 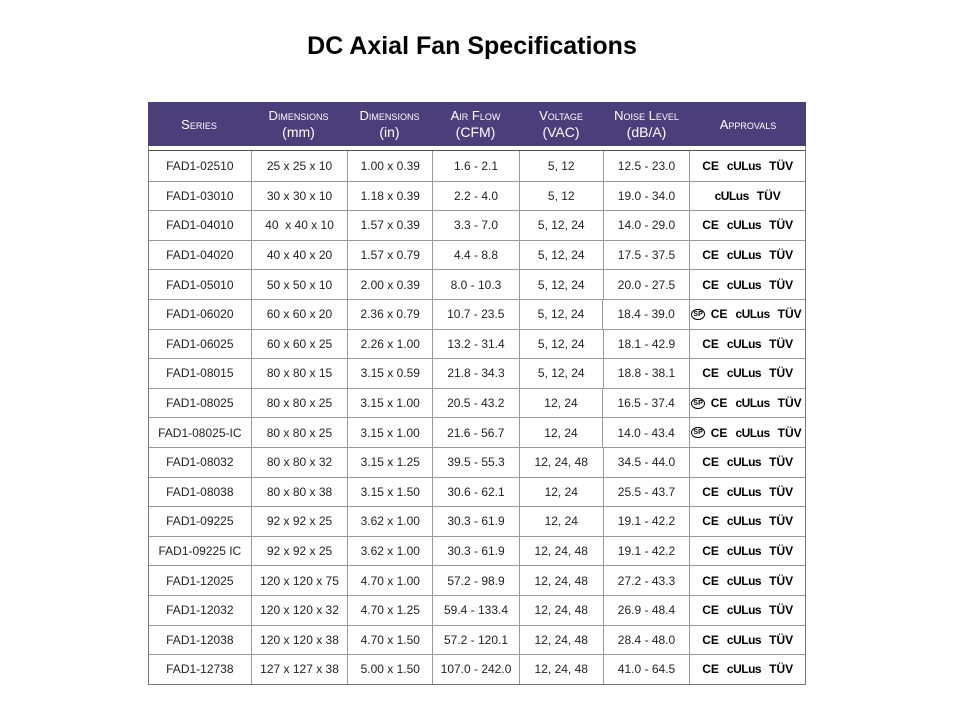 I want to click on table-cell: 4.4 - 8.8, so click(x=475, y=255).